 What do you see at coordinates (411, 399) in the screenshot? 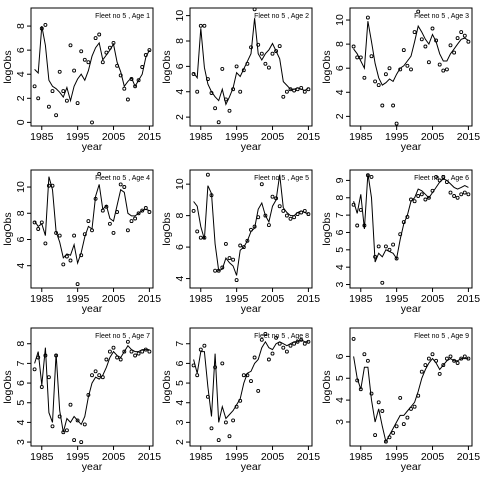
I see `fitted-line` at bounding box center [411, 399].